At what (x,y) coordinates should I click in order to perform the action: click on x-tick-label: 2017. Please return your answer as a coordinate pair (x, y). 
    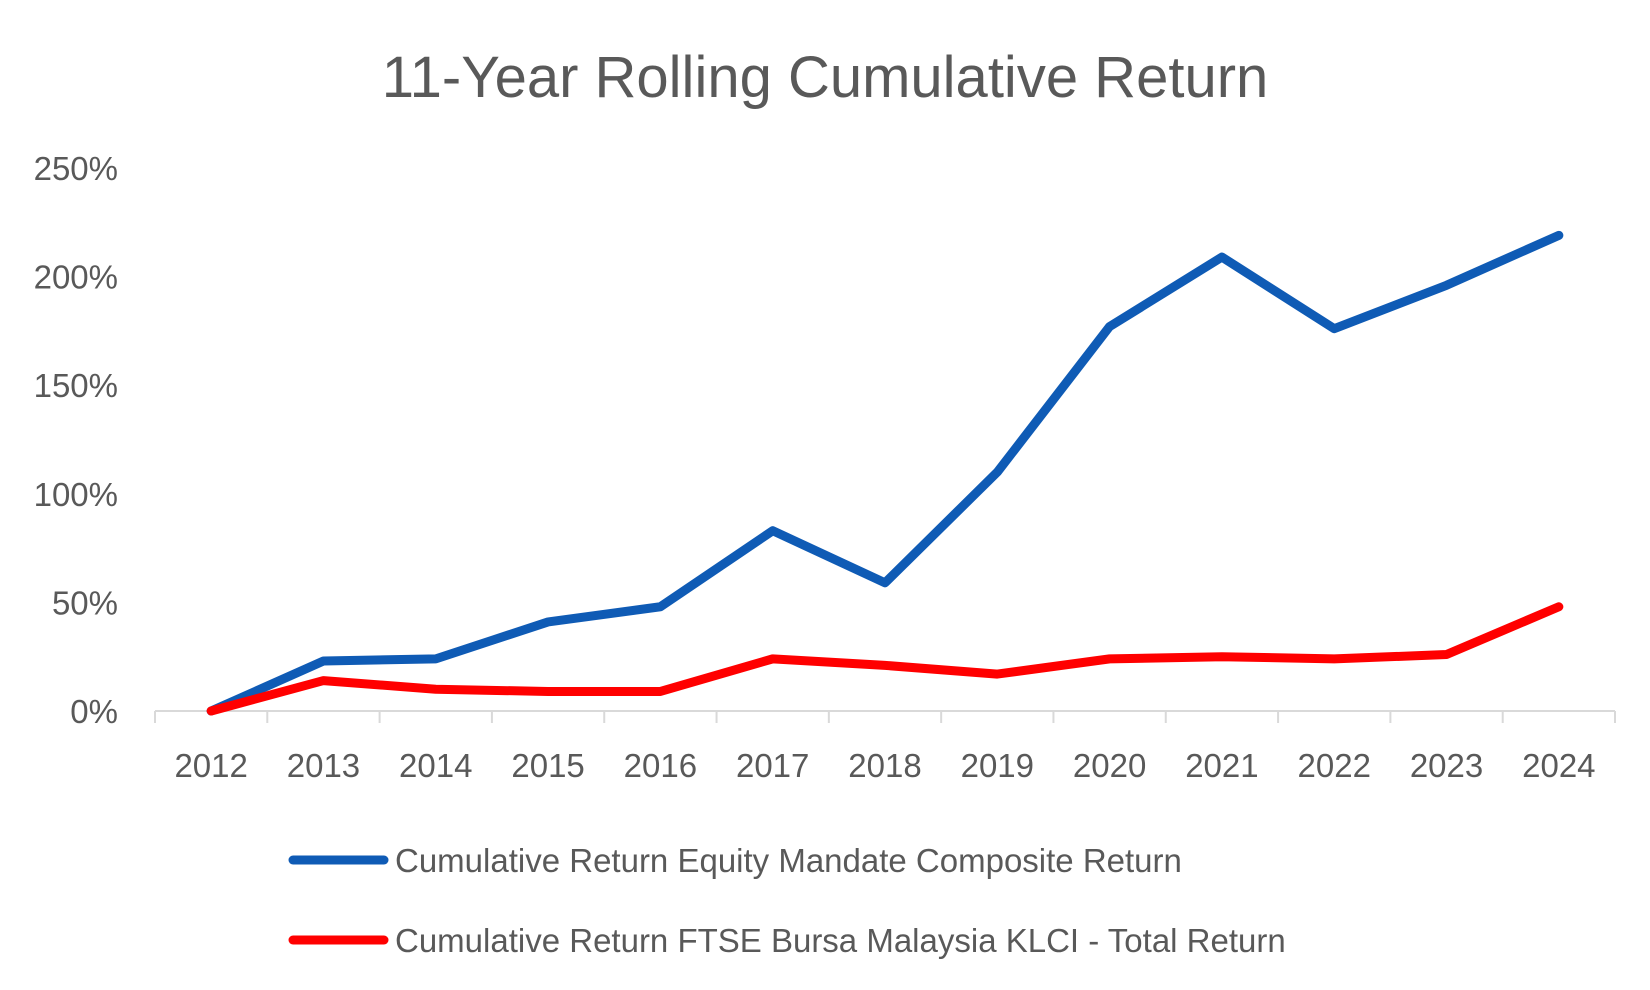
    Looking at the image, I should click on (772, 765).